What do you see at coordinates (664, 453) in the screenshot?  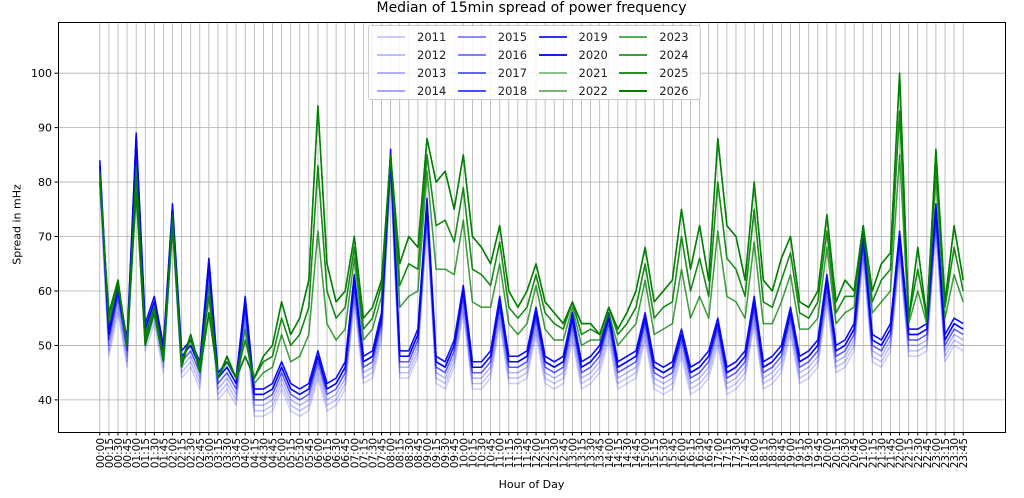 I see `x-tick-label: 15:30` at bounding box center [664, 453].